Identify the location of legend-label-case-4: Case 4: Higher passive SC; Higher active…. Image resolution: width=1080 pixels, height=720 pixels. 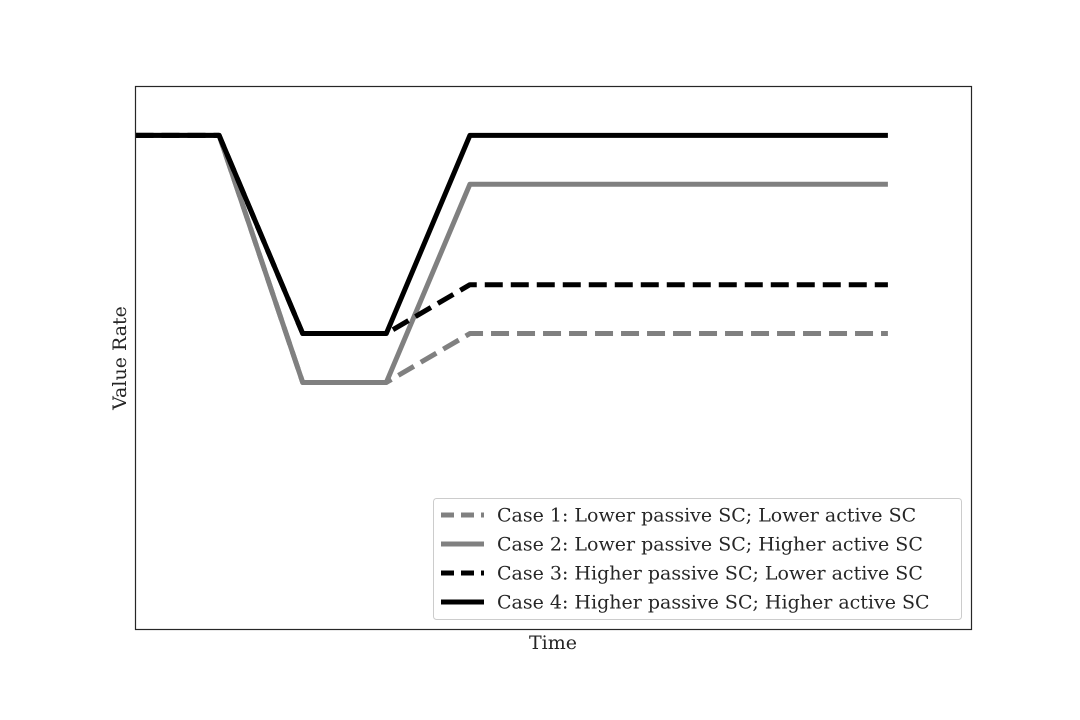
(713, 603).